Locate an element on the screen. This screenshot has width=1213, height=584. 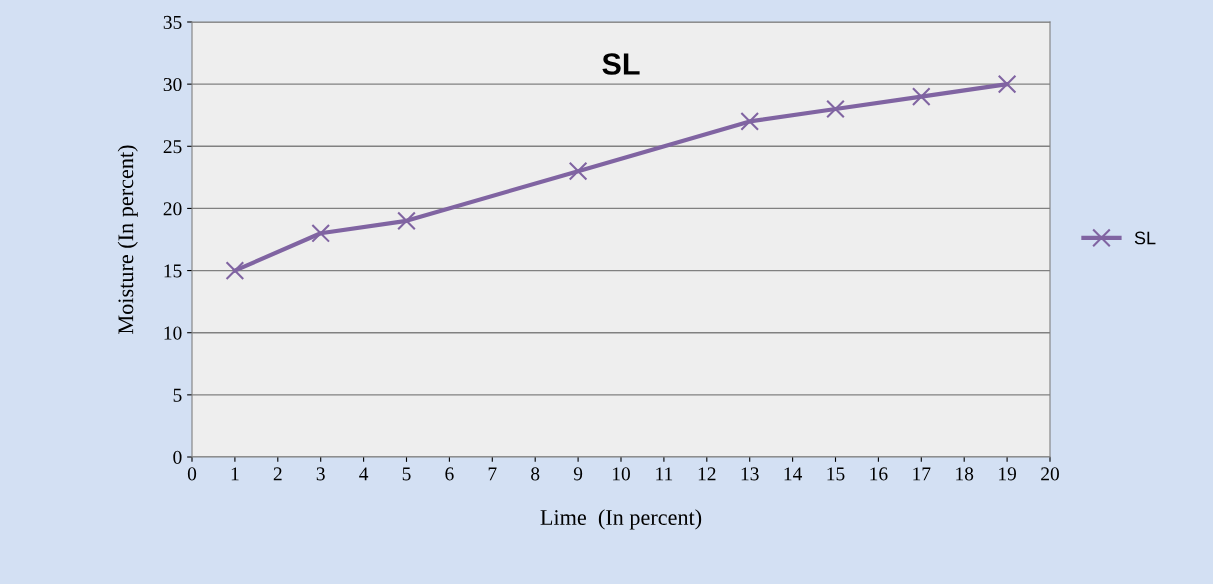
y-tick-label: 5 is located at coordinates (177, 395).